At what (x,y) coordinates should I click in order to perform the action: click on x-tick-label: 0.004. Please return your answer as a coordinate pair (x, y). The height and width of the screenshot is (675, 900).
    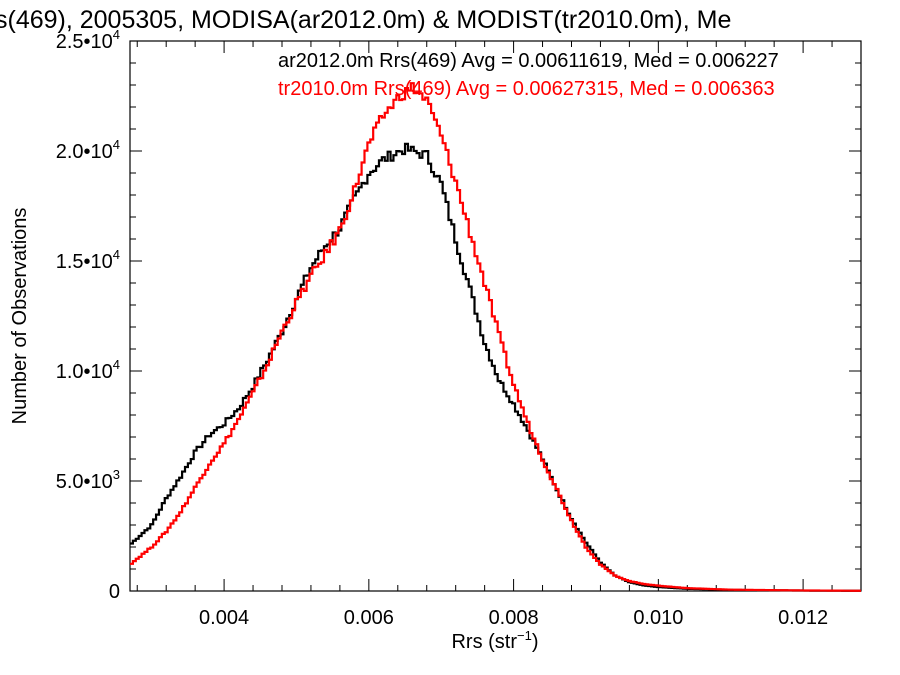
    Looking at the image, I should click on (224, 618).